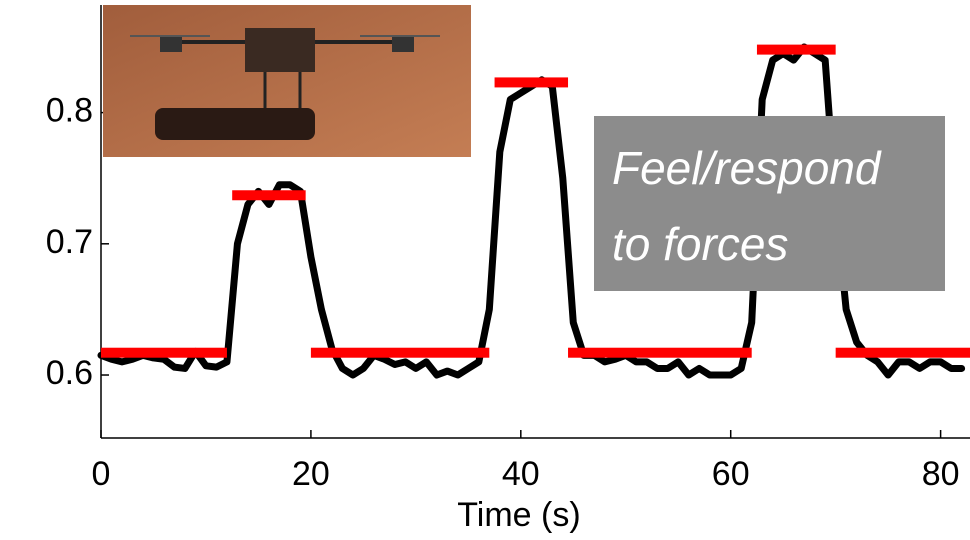  I want to click on annotation-box, so click(769, 203).